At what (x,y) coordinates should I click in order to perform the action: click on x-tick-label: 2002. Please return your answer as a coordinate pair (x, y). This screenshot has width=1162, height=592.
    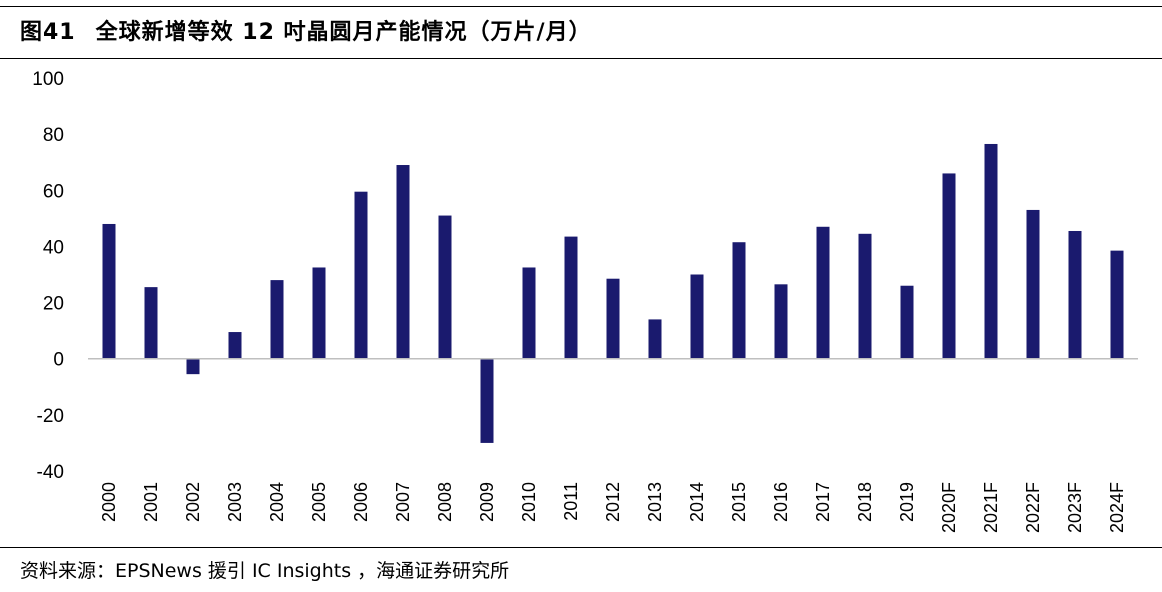
    Looking at the image, I should click on (193, 502).